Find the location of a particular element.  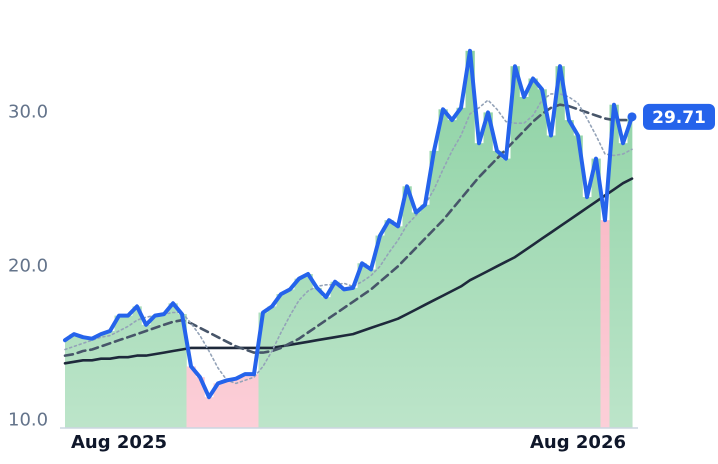

y-tick-label: 30.0 is located at coordinates (28, 111).